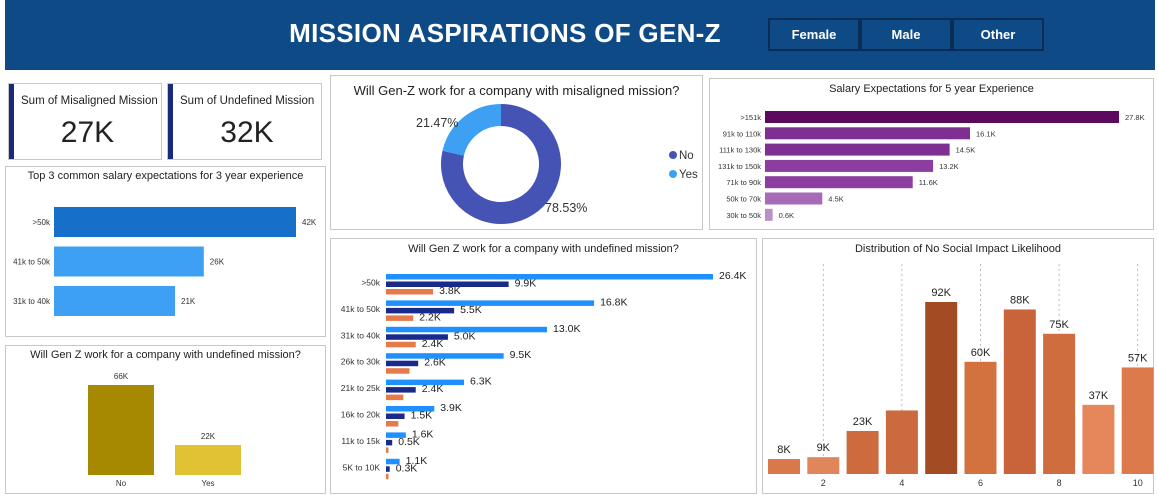 This screenshot has width=1158, height=499. Describe the element at coordinates (505, 33) in the screenshot. I see `dashboard-title: MISSION ASPIRATIONS OF GEN-Z` at that location.